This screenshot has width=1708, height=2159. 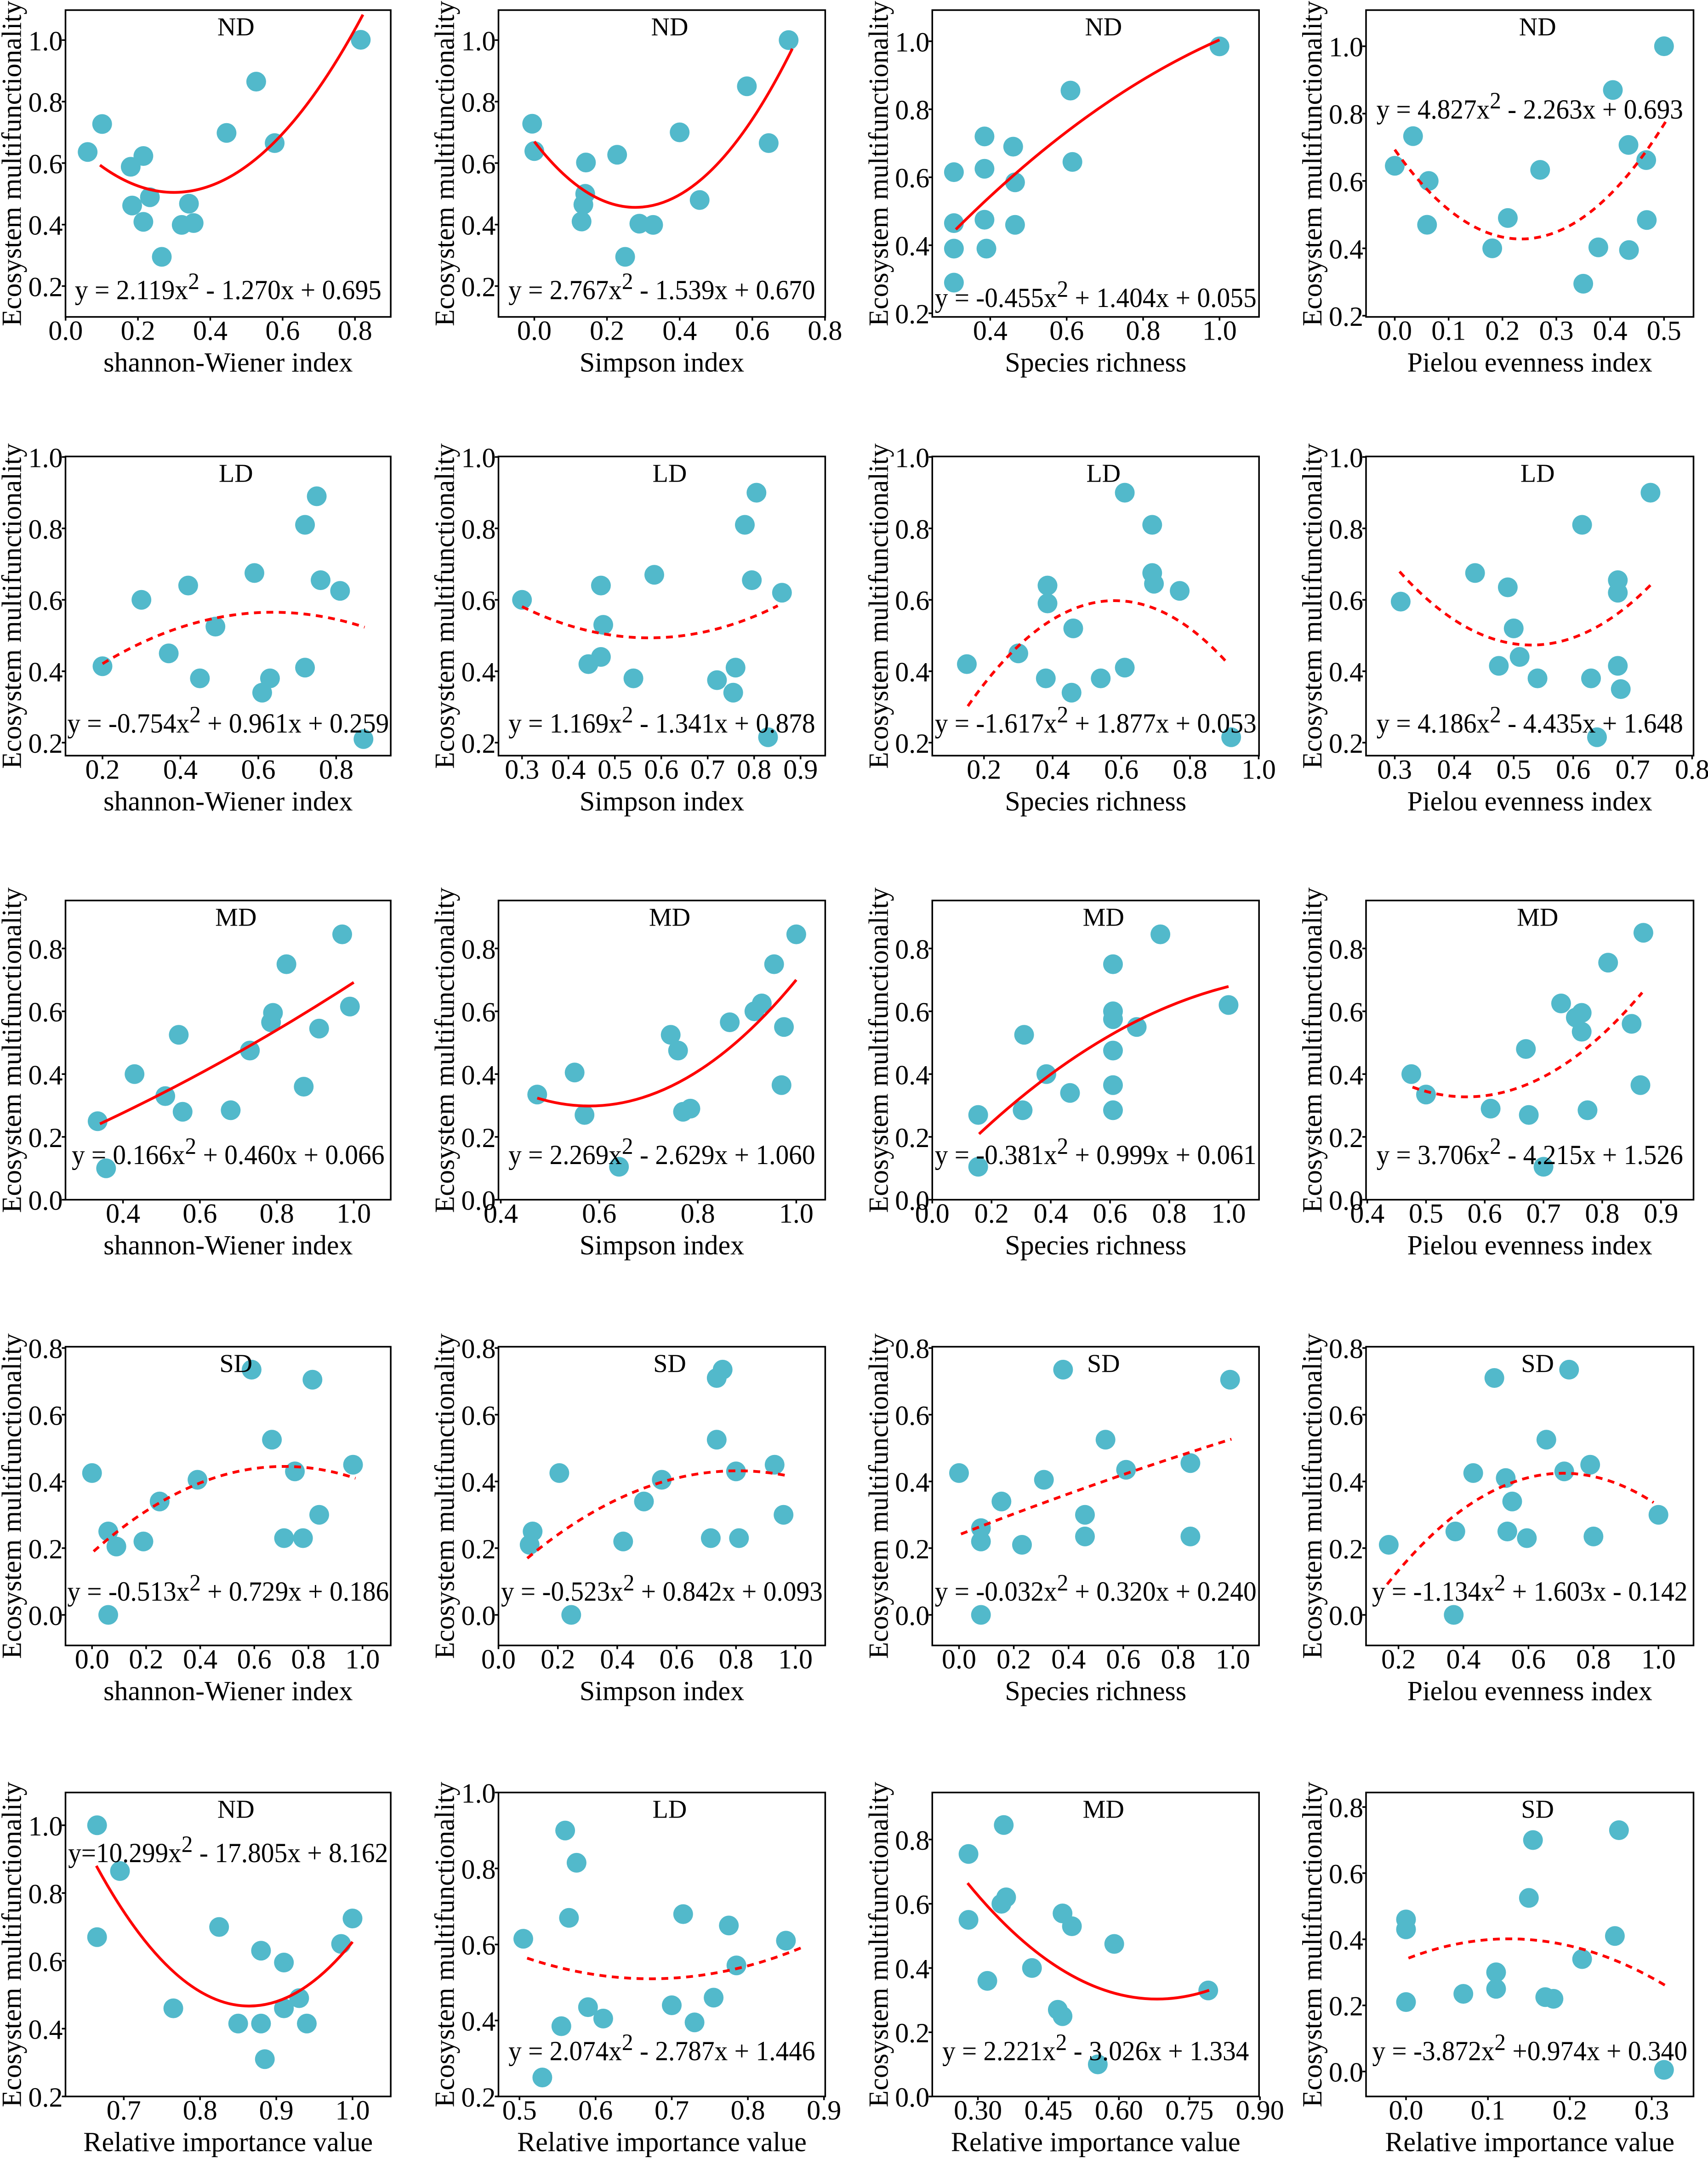 What do you see at coordinates (996, 298) in the screenshot?
I see `svg-text: y = -0.455x` at bounding box center [996, 298].